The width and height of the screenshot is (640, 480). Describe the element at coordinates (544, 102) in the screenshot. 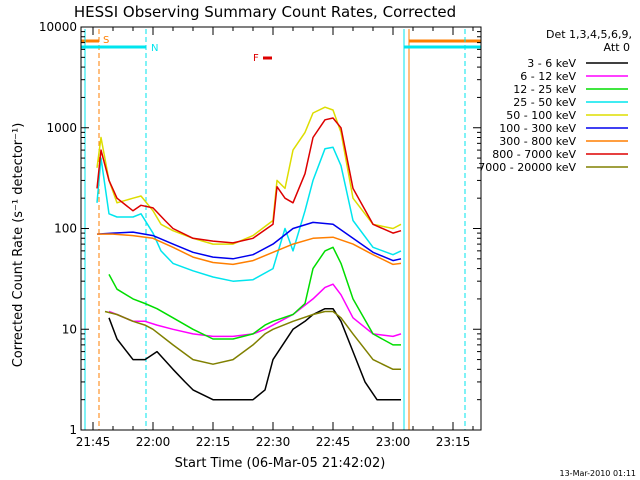

I see `legend-label: 25 - 50 keV` at that location.